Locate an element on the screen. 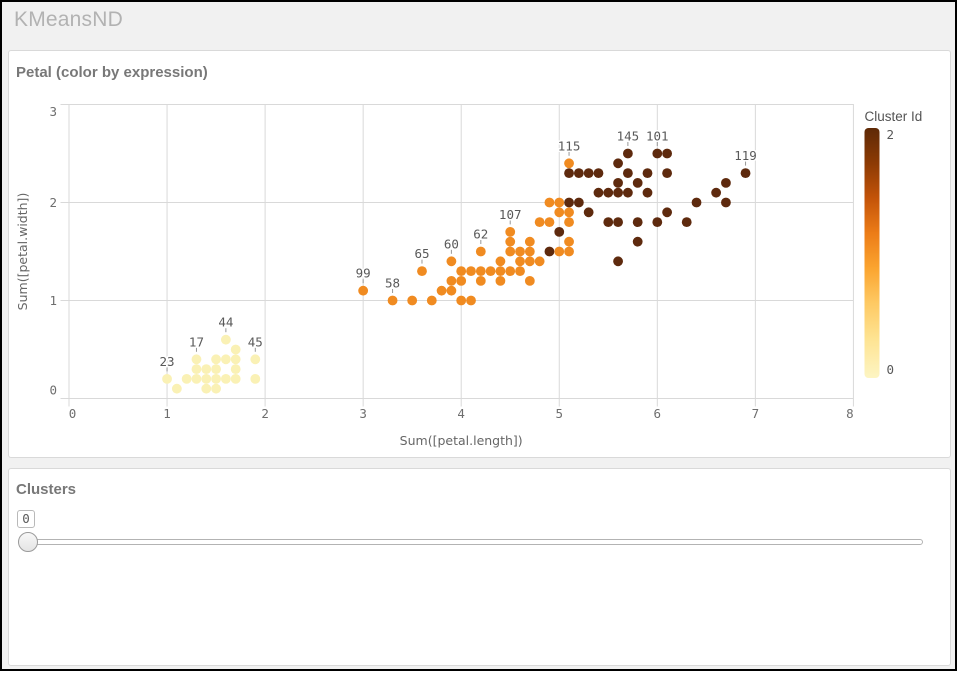 This screenshot has width=957, height=673. slider-handle is located at coordinates (27, 541).